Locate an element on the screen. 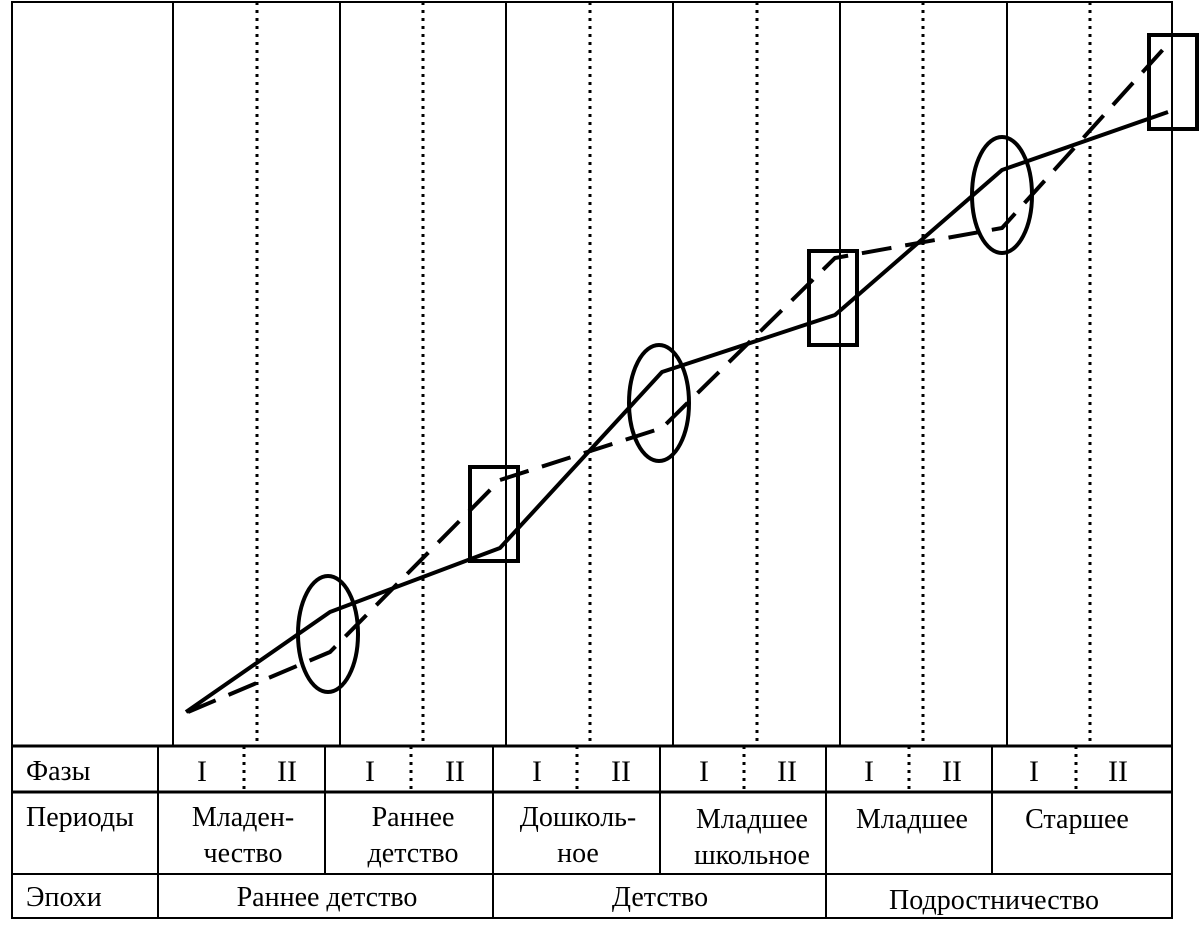  period-label-infancy-2: чество is located at coordinates (243, 853).